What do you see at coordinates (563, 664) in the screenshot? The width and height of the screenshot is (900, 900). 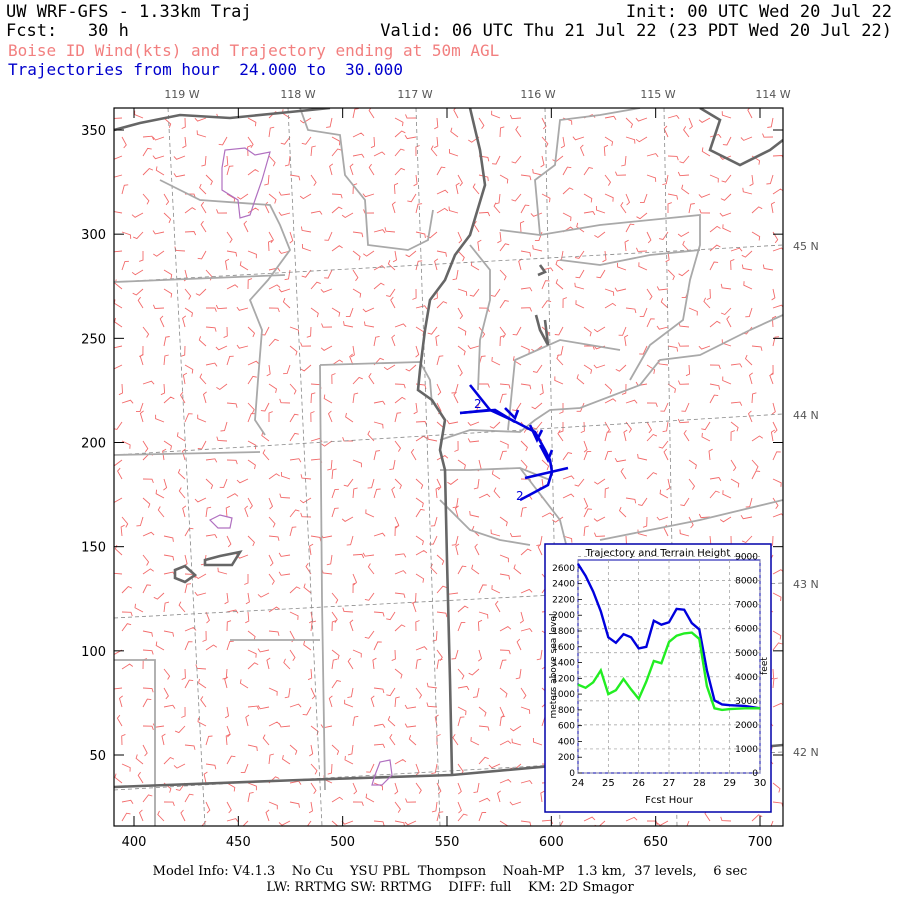 I see `inset-left-tick-label: 1400` at bounding box center [563, 664].